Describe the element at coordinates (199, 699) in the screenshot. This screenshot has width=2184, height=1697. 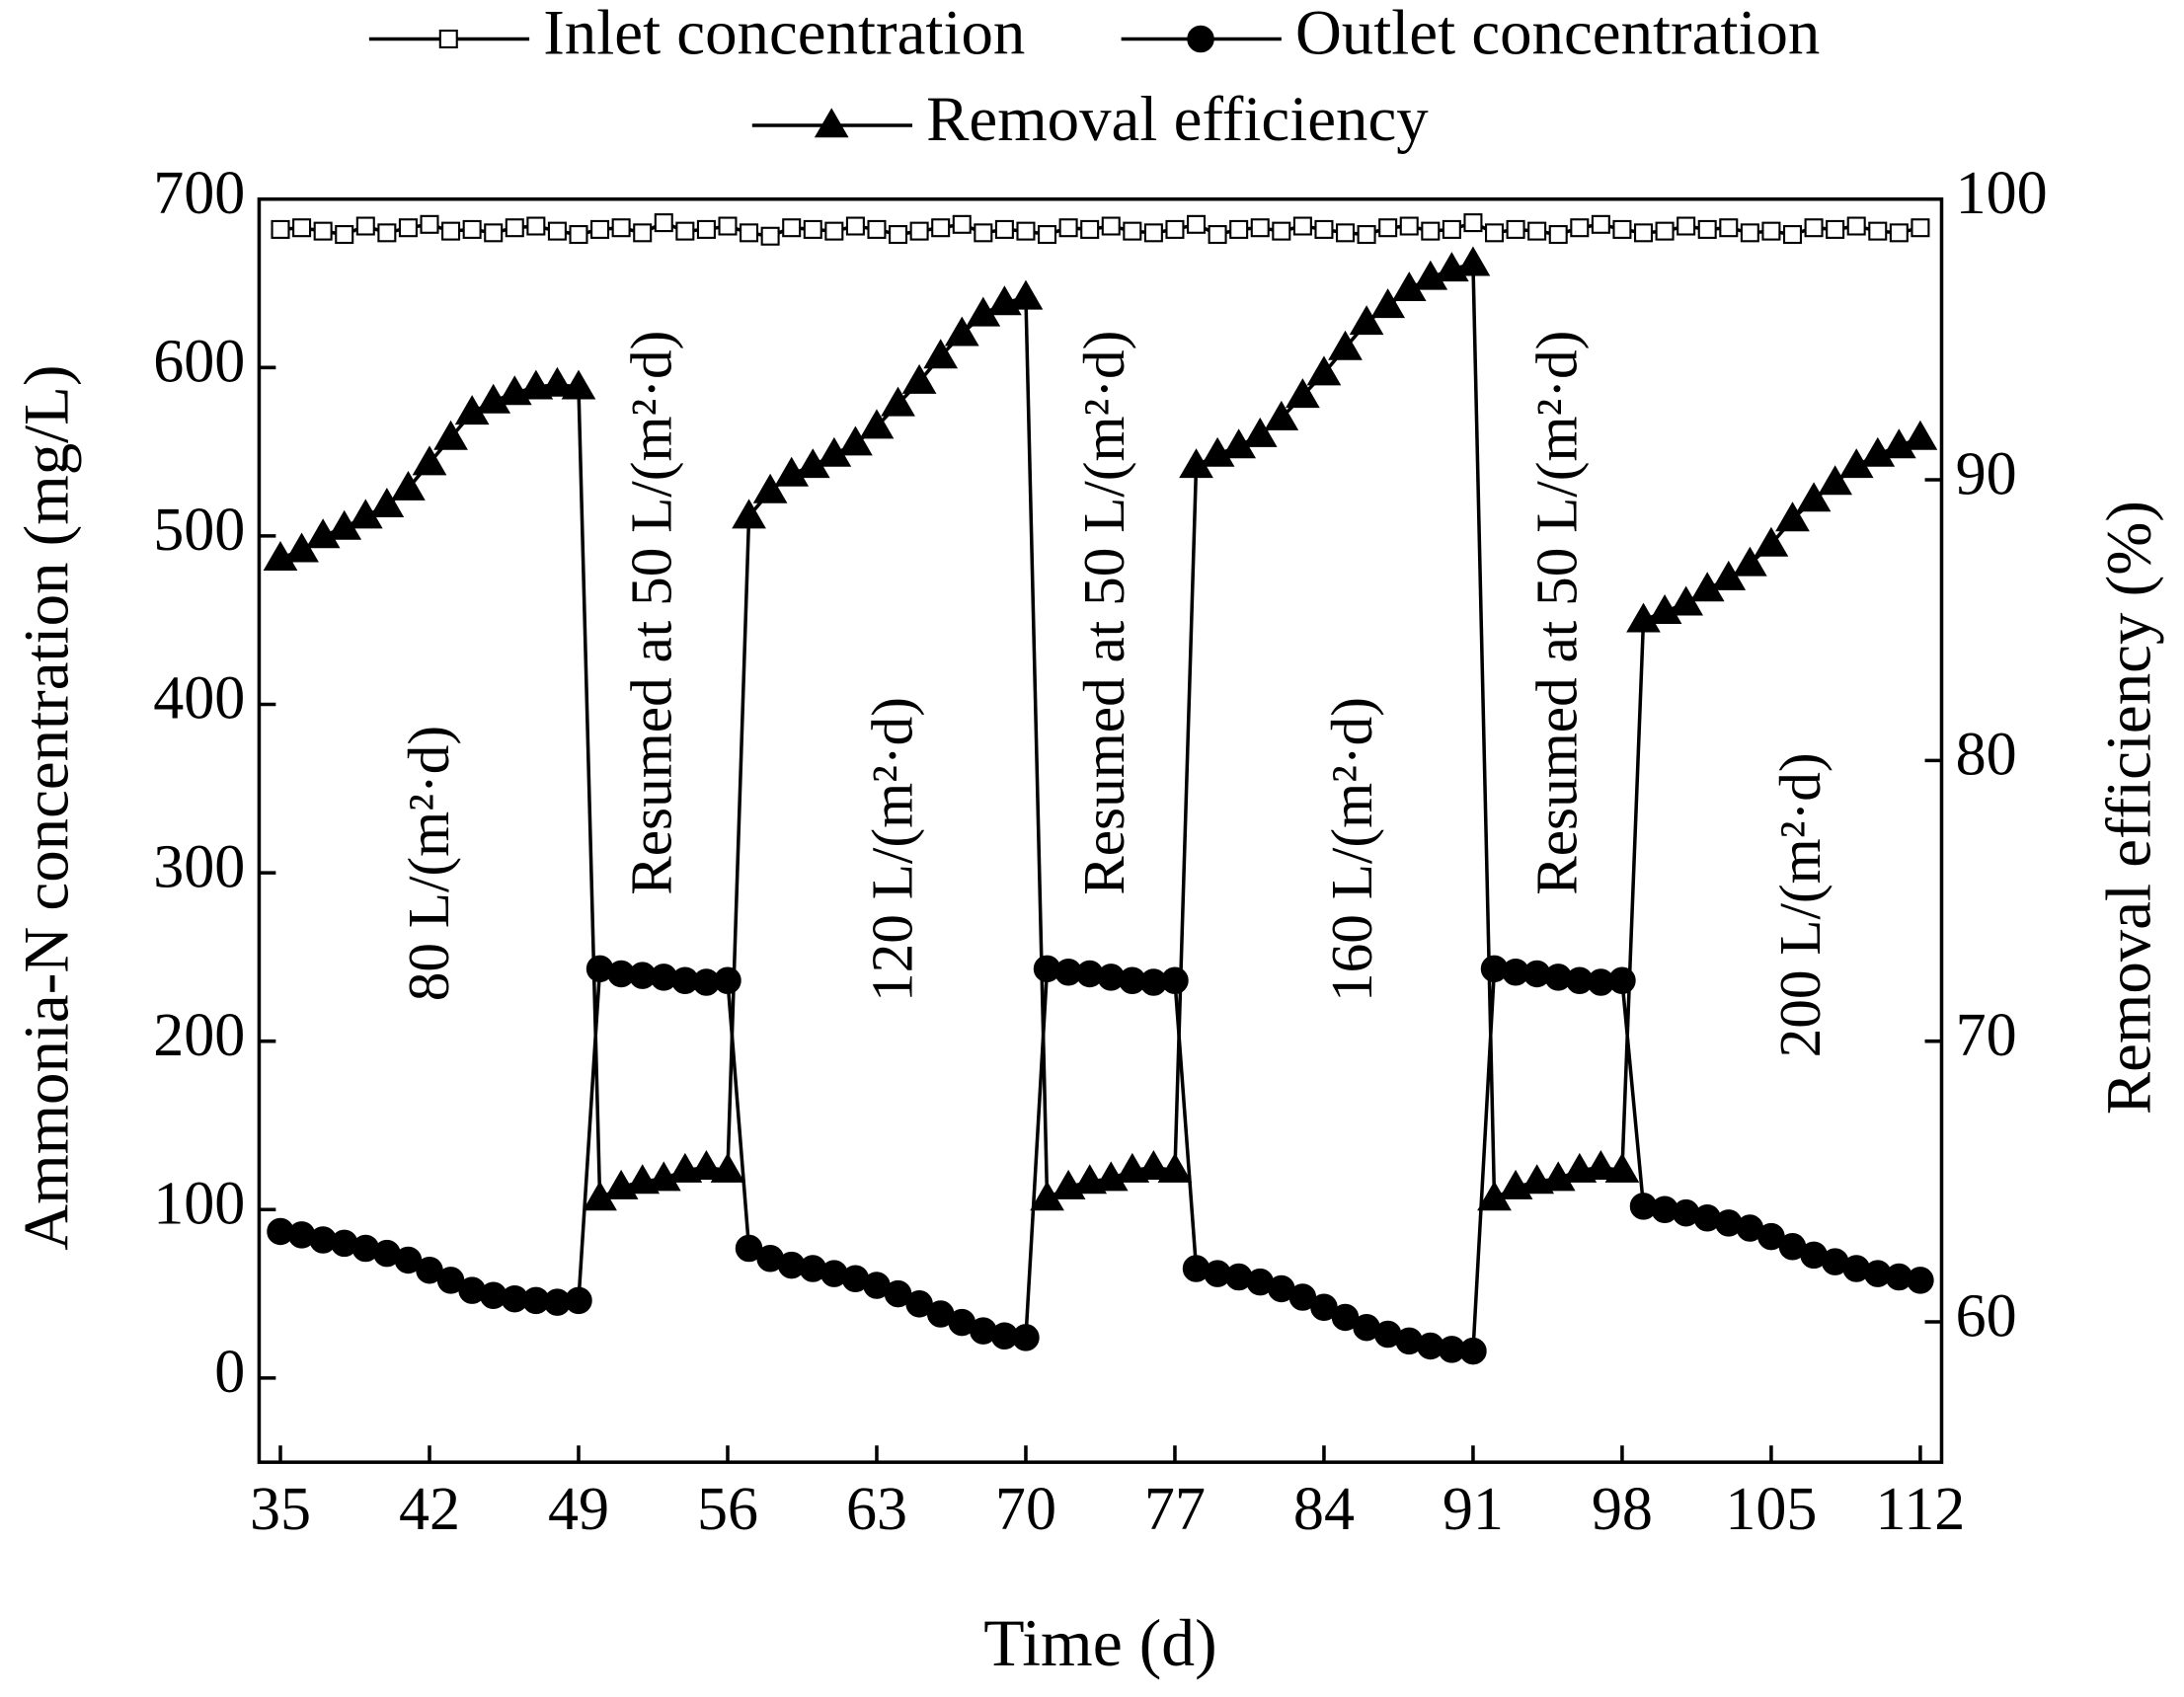
I see `y-tick-label: 400` at that location.